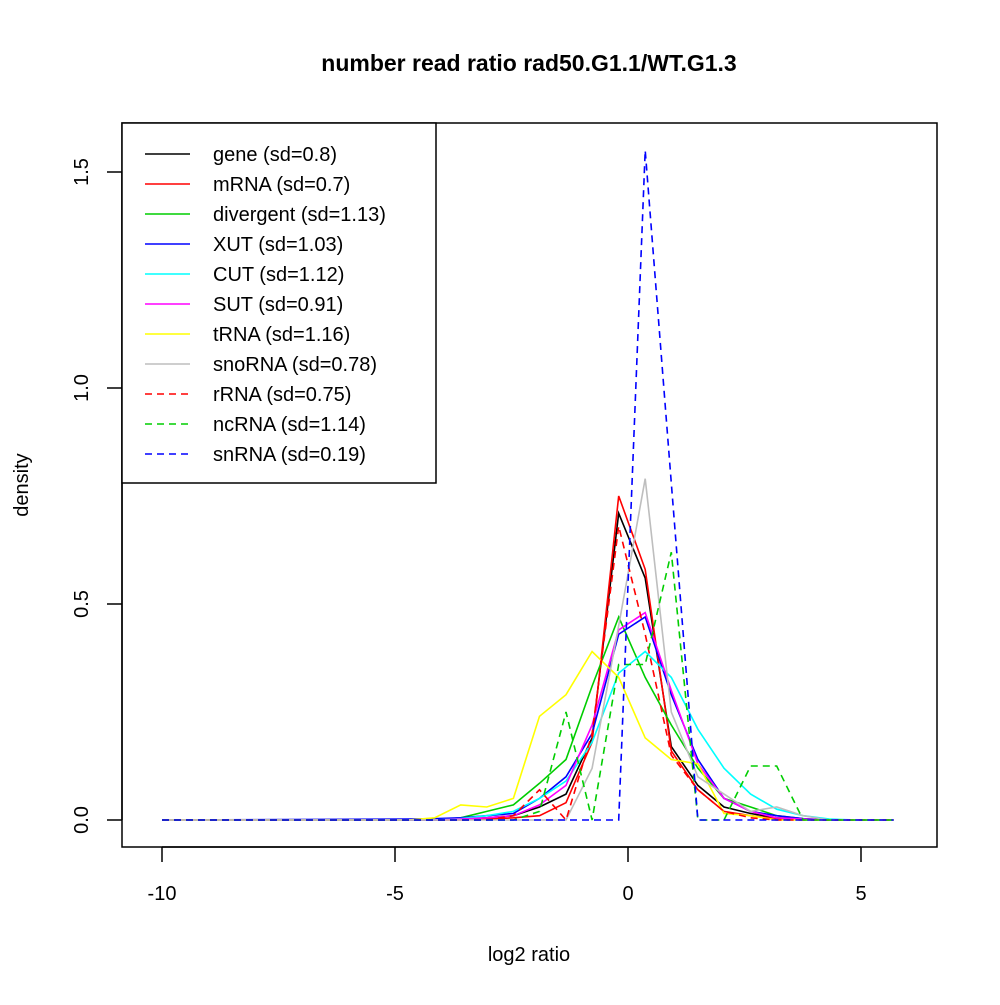  I want to click on legend-label: snRNA (sd=0.19), so click(289, 455).